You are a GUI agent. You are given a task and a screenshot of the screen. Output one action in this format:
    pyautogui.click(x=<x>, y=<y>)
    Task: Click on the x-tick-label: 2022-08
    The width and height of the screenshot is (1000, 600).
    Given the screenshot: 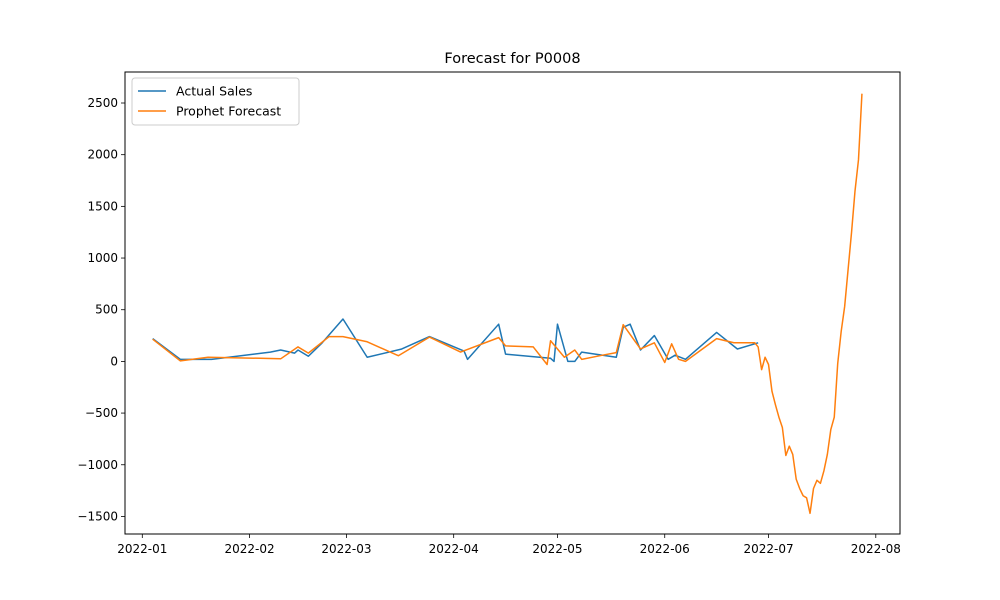 What is the action you would take?
    pyautogui.click(x=876, y=549)
    